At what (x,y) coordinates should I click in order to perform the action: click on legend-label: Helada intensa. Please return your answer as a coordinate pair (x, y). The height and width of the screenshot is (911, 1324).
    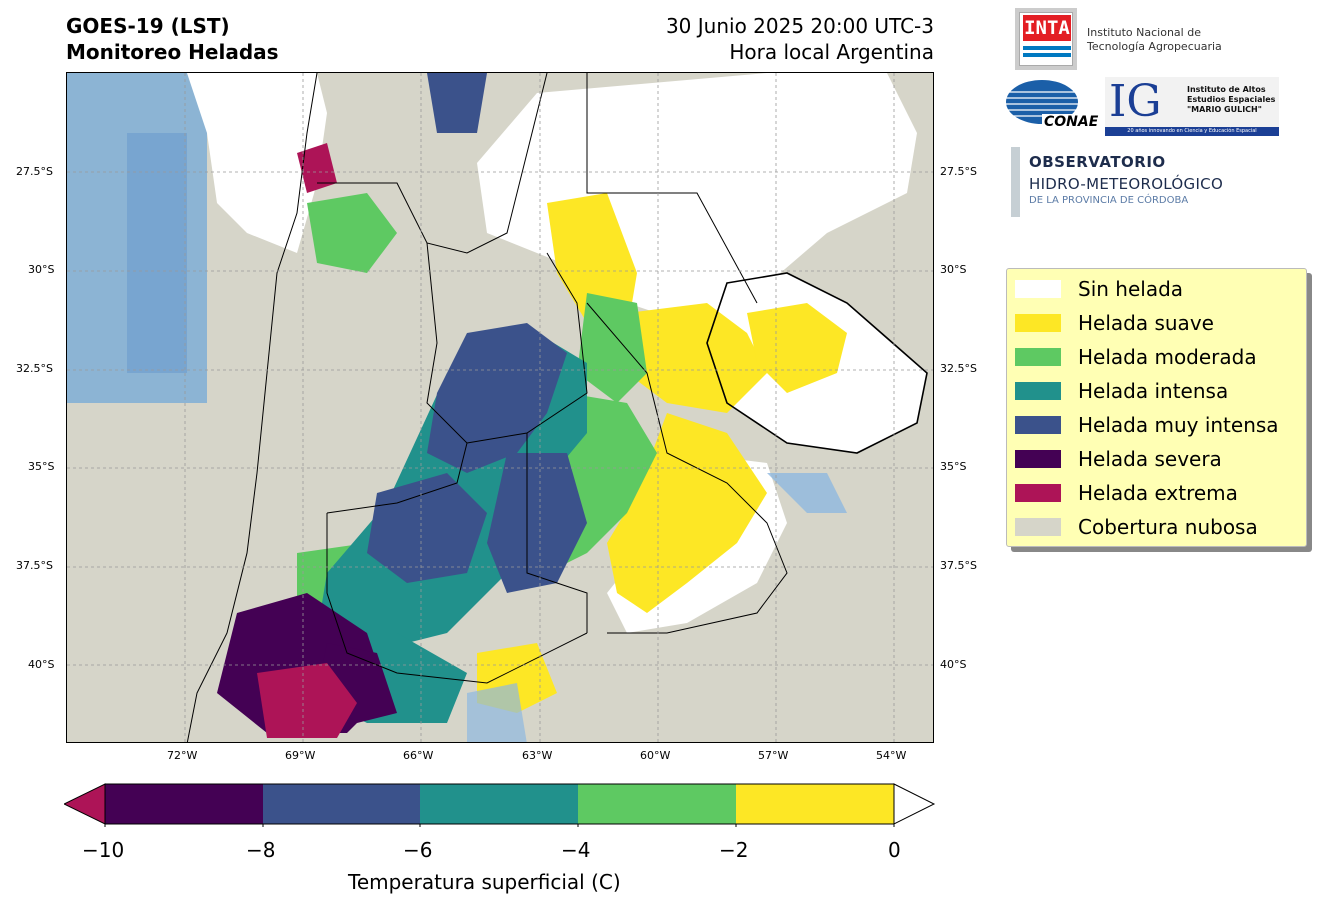
    Looking at the image, I should click on (1153, 391).